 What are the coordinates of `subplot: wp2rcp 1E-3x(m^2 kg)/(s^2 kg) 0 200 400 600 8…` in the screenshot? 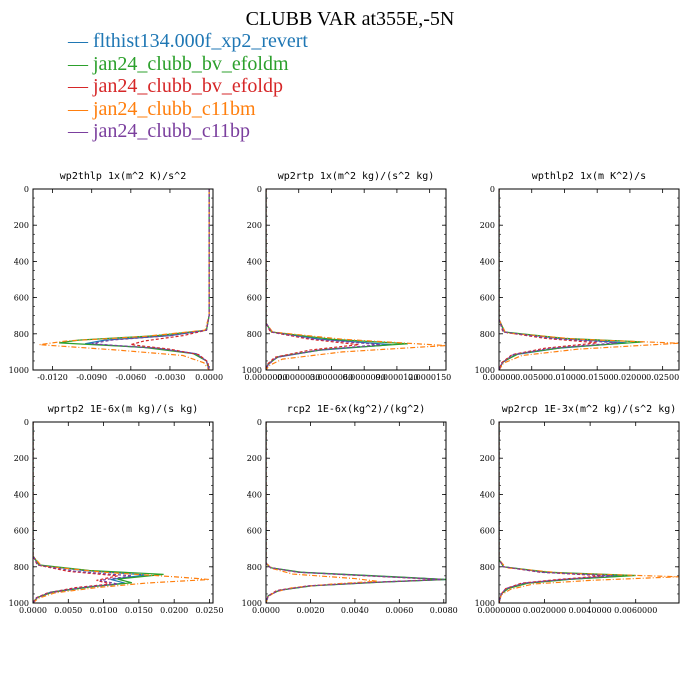 It's located at (577, 509).